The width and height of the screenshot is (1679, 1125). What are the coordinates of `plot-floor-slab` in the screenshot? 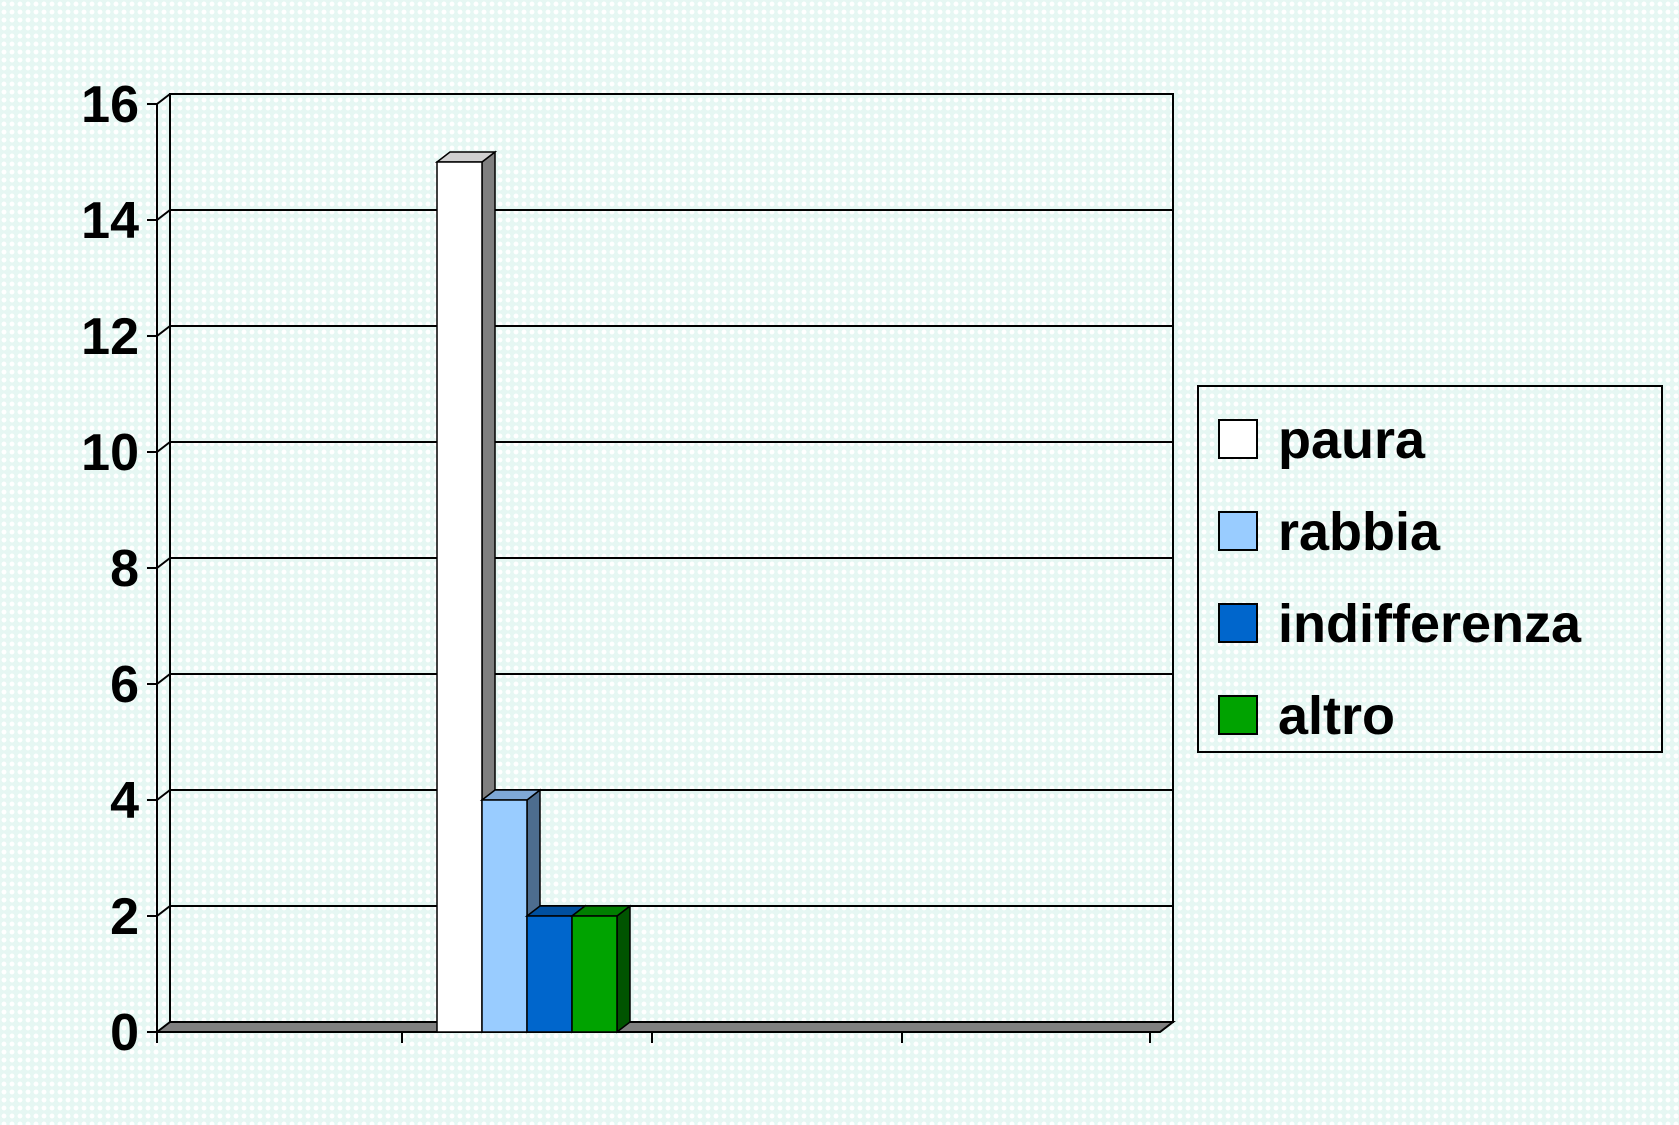 It's located at (665, 1027).